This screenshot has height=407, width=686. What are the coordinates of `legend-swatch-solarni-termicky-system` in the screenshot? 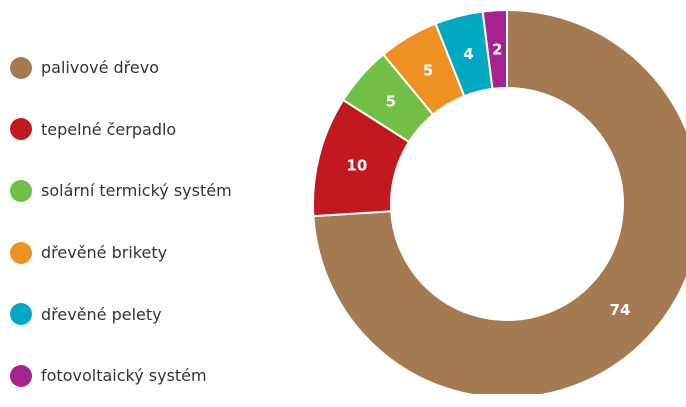 It's located at (21, 190).